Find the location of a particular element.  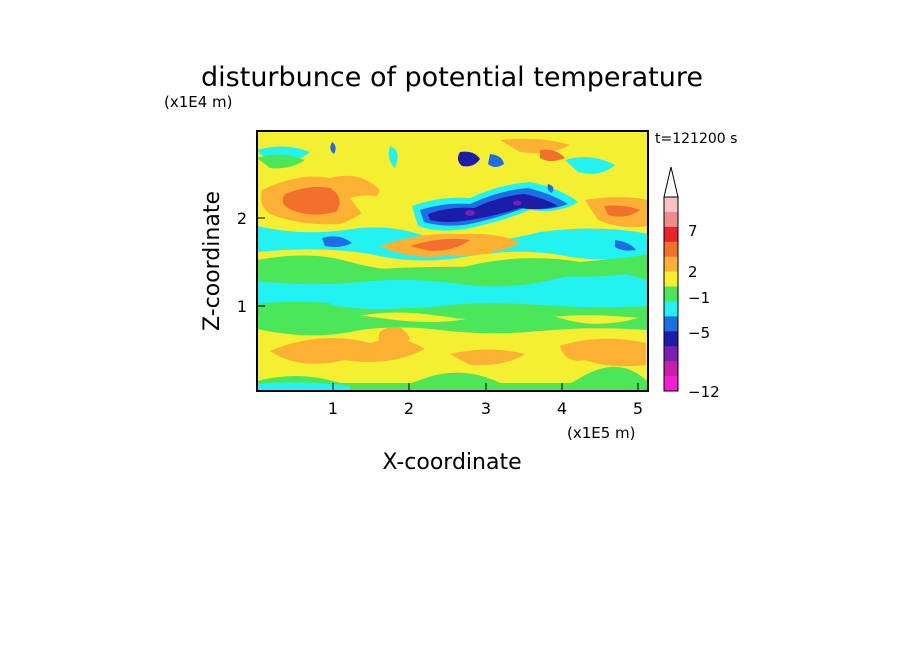

contour-top-ripple-right is located at coordinates (590, 165).